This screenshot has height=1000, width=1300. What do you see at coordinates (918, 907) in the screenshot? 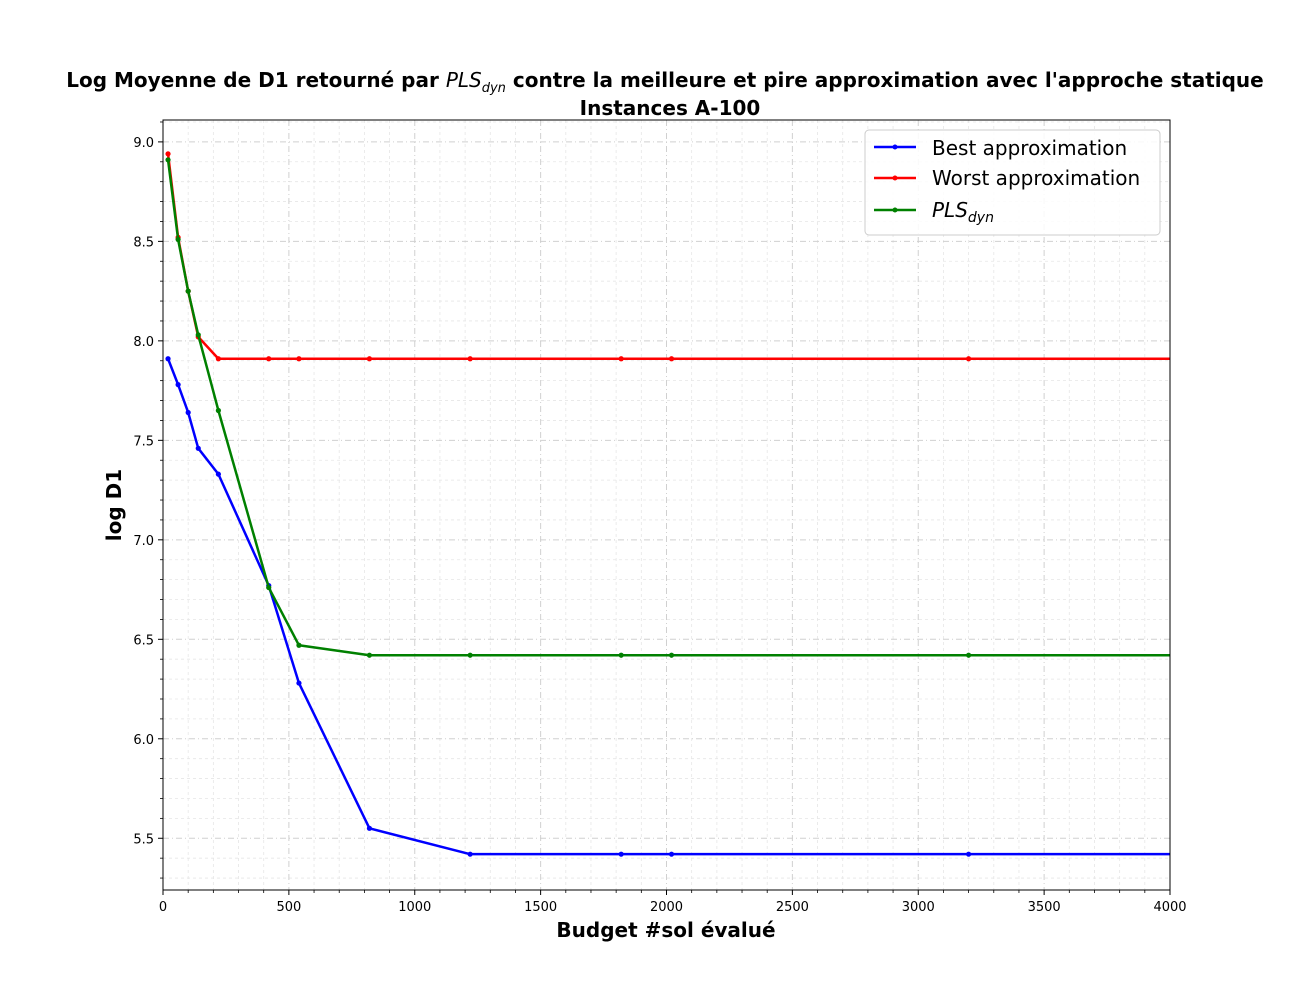
I see `x-tick-label: 3000` at bounding box center [918, 907].